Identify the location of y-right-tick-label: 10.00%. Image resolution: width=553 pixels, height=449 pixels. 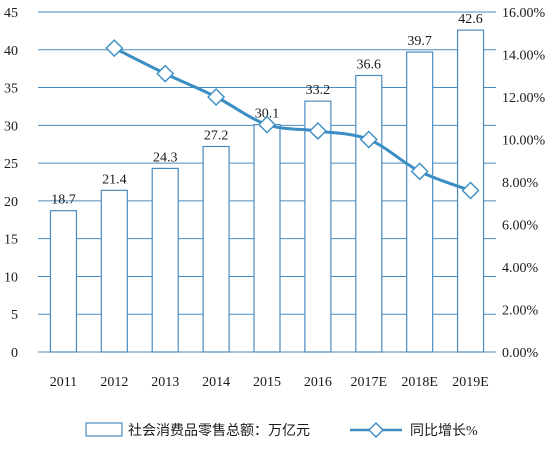
(524, 141).